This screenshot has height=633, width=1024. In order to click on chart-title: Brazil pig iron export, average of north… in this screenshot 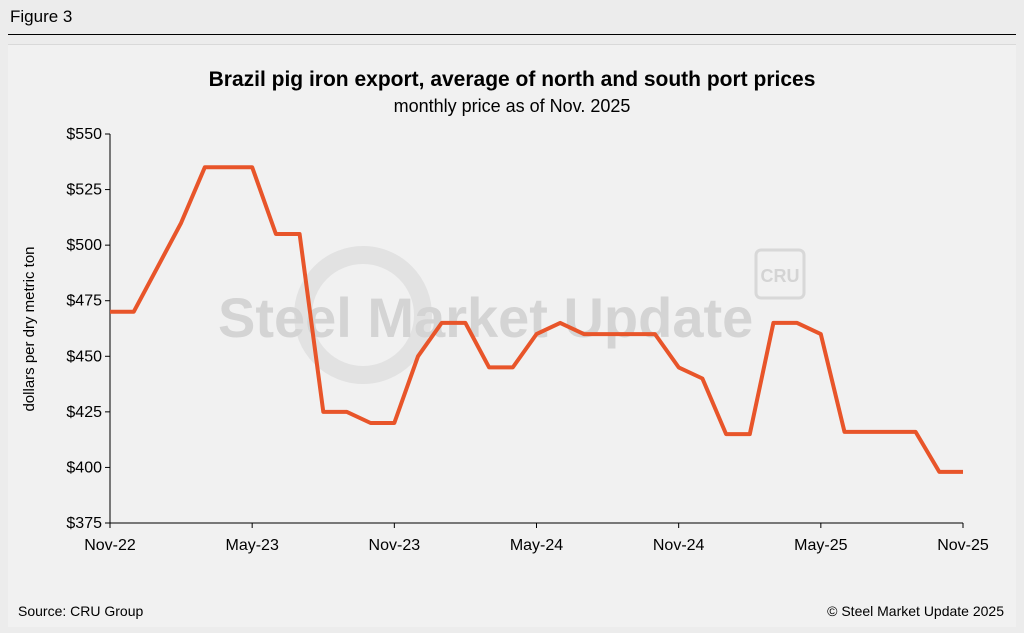, I will do `click(512, 79)`.